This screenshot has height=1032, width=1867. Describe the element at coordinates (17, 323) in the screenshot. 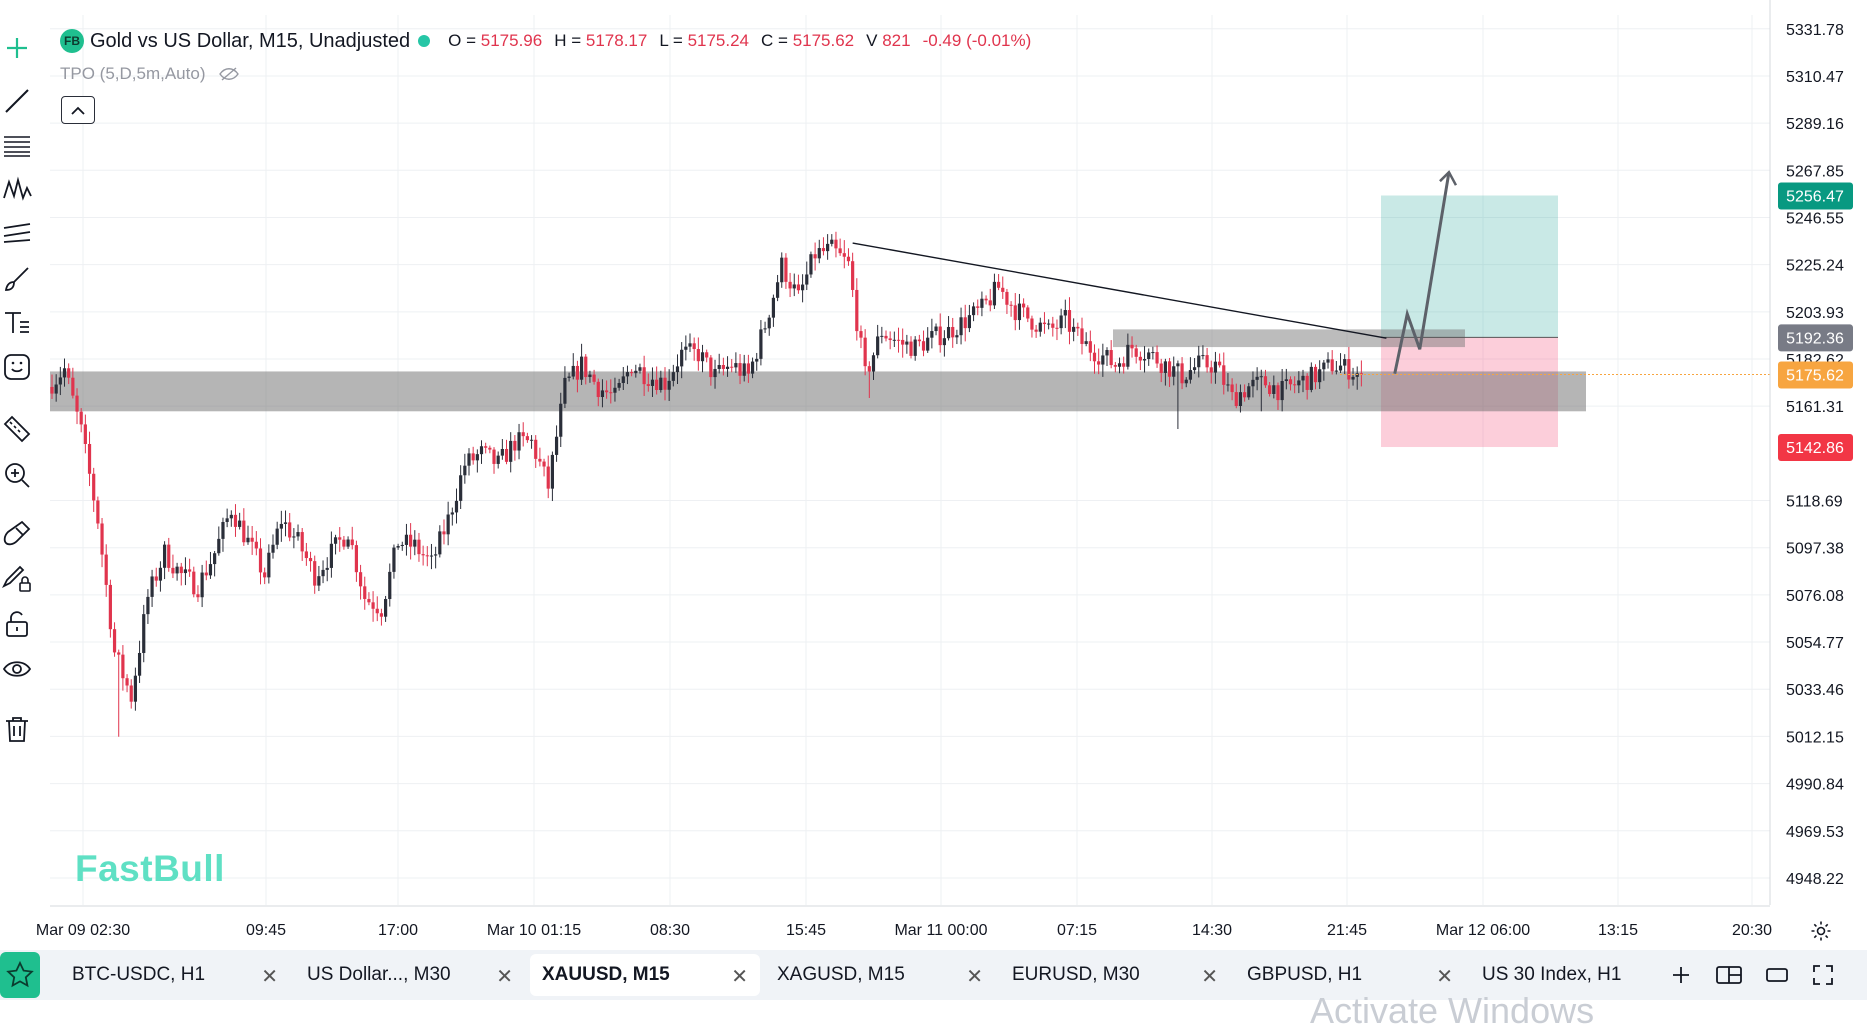

I see `text-icon` at that location.